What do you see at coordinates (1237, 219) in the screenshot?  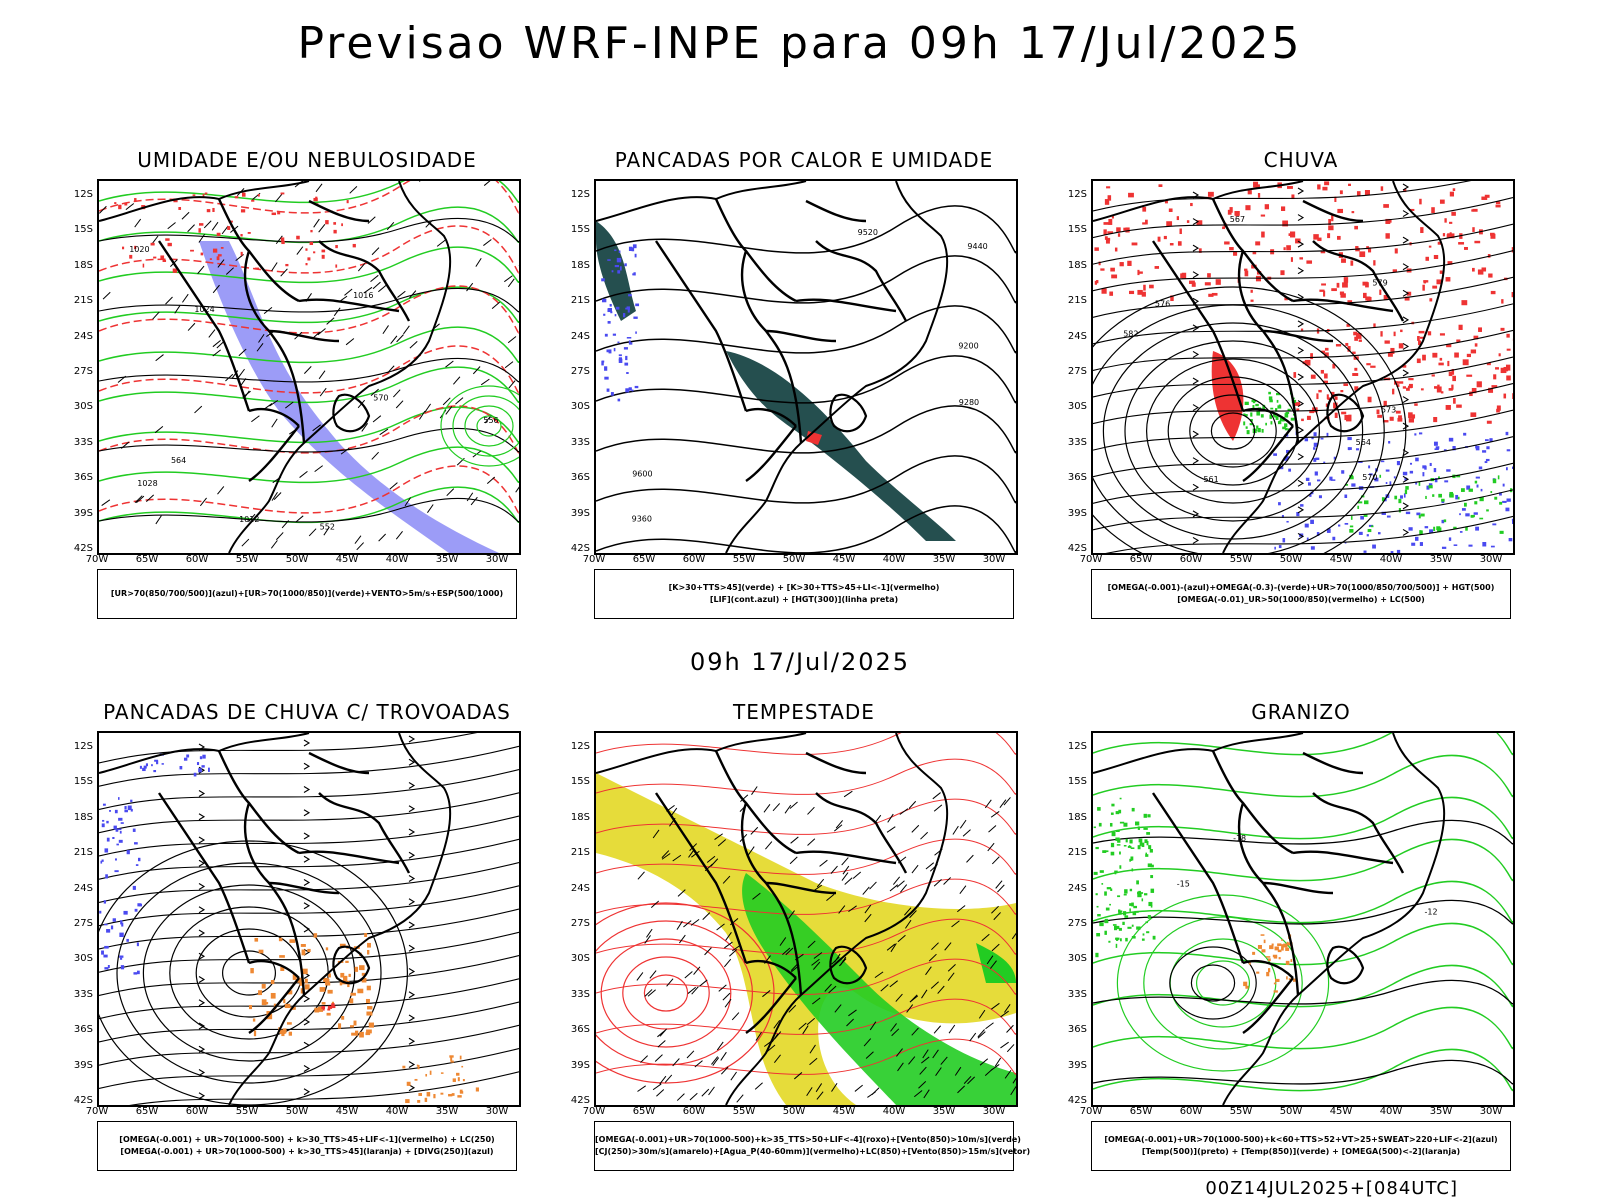 I see `contour-label: 567` at bounding box center [1237, 219].